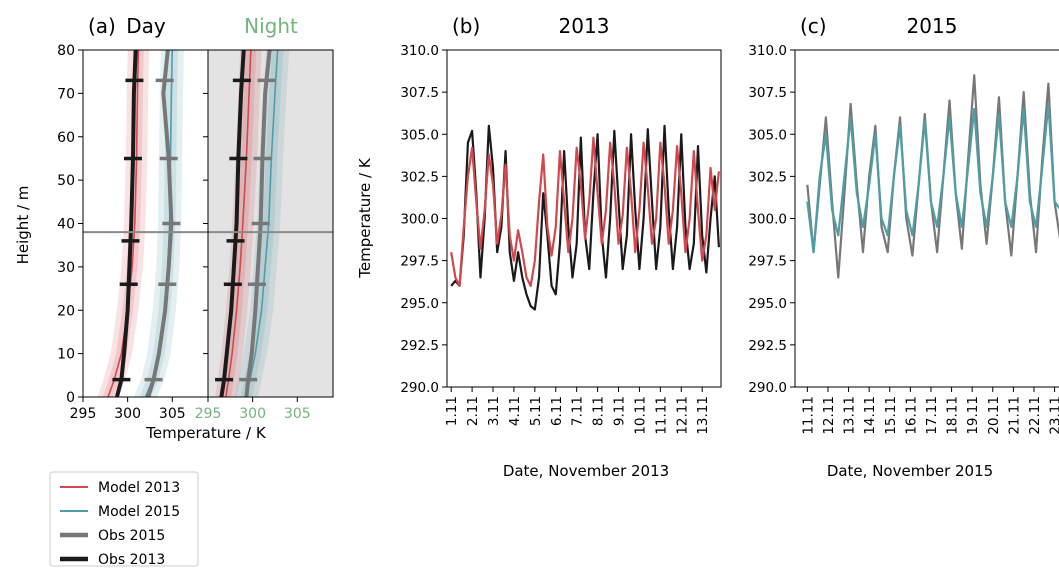  I want to click on x-tick-label: 6.11, so click(557, 411).